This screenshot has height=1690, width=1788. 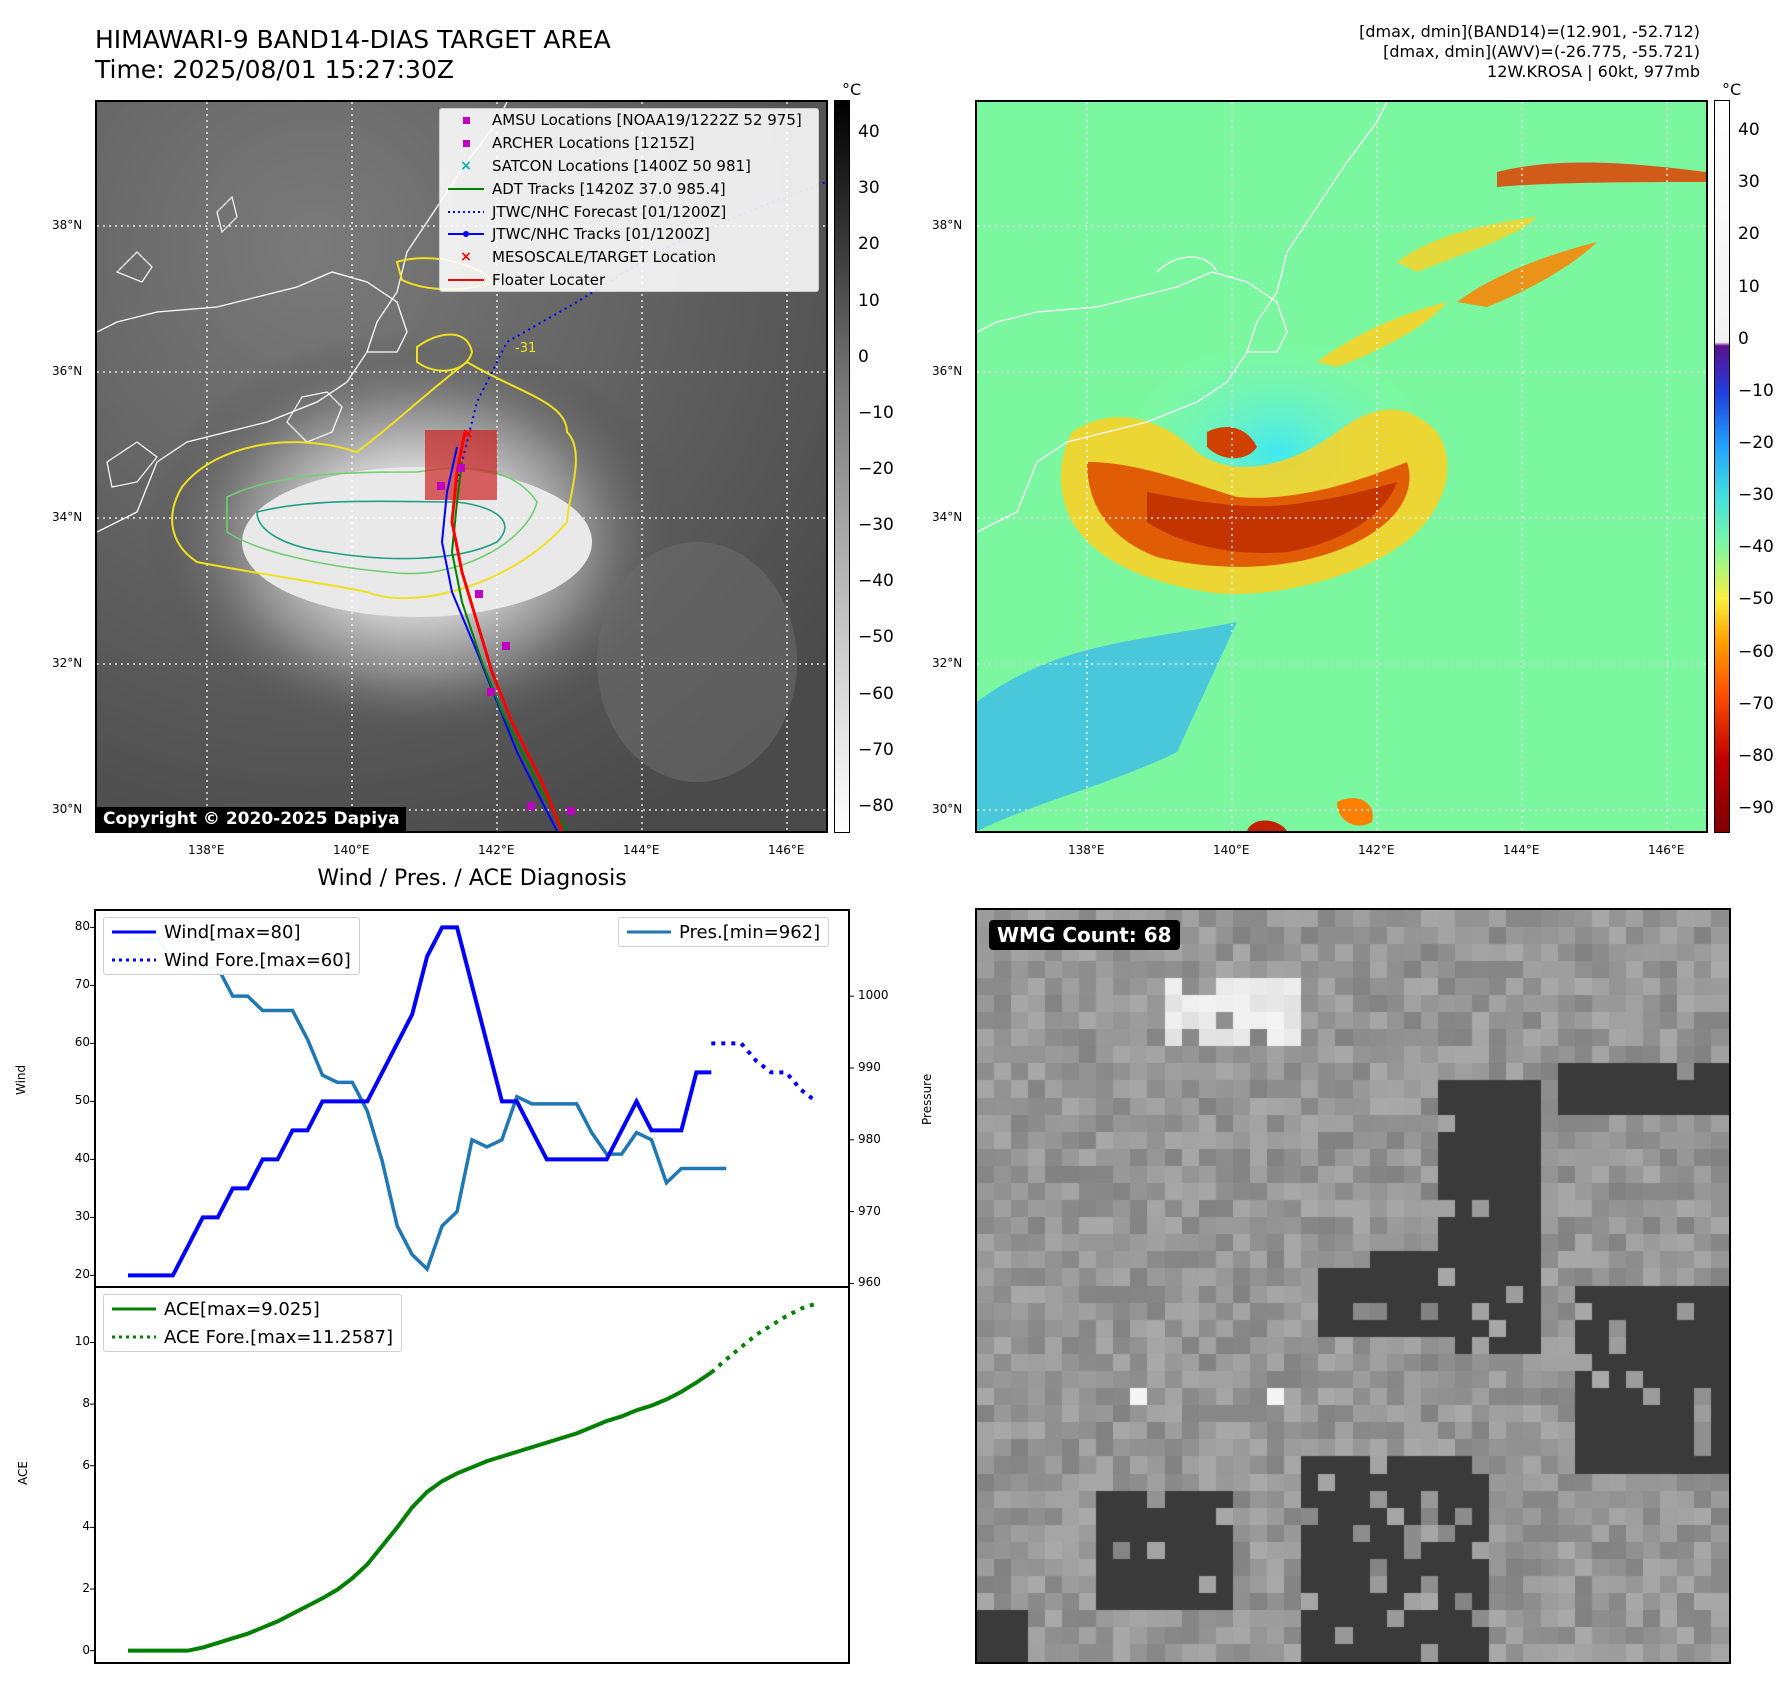 I want to click on y-tick-label: 70, so click(x=82, y=984).